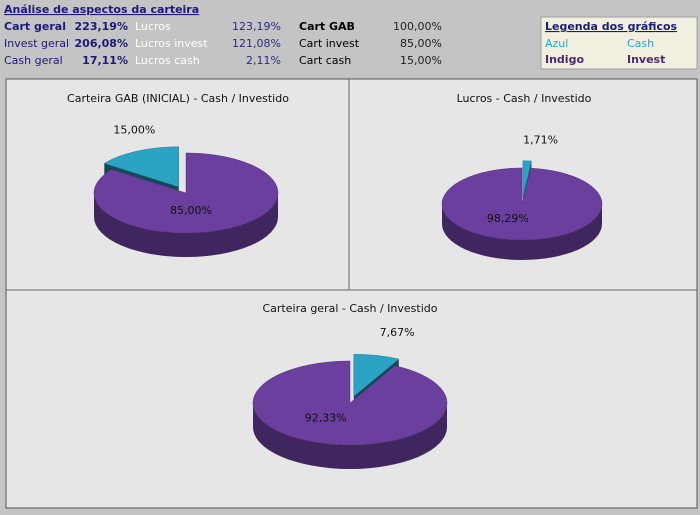 This screenshot has width=700, height=515. I want to click on summary-value: 223,19%, so click(101, 26).